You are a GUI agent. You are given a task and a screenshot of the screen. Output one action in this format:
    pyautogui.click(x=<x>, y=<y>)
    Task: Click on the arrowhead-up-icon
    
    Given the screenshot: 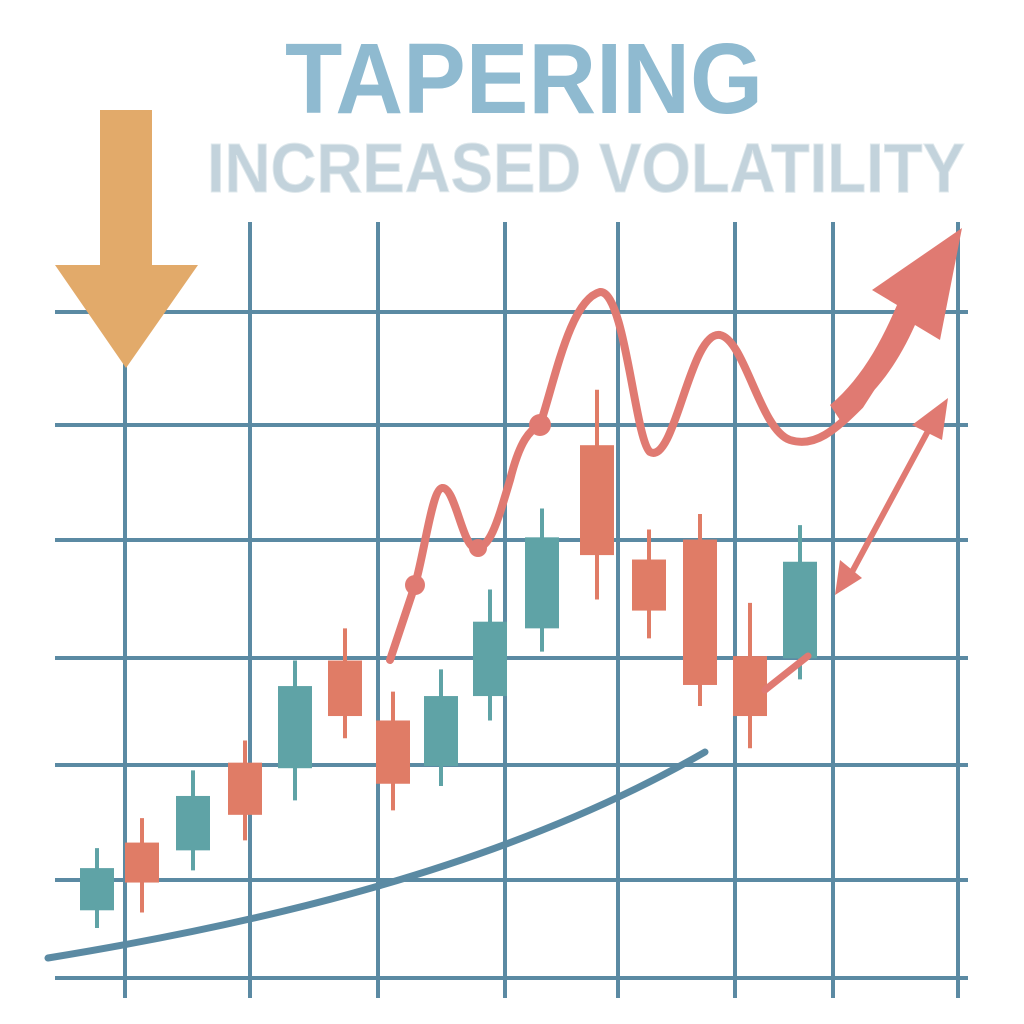 What is the action you would take?
    pyautogui.click(x=930, y=419)
    